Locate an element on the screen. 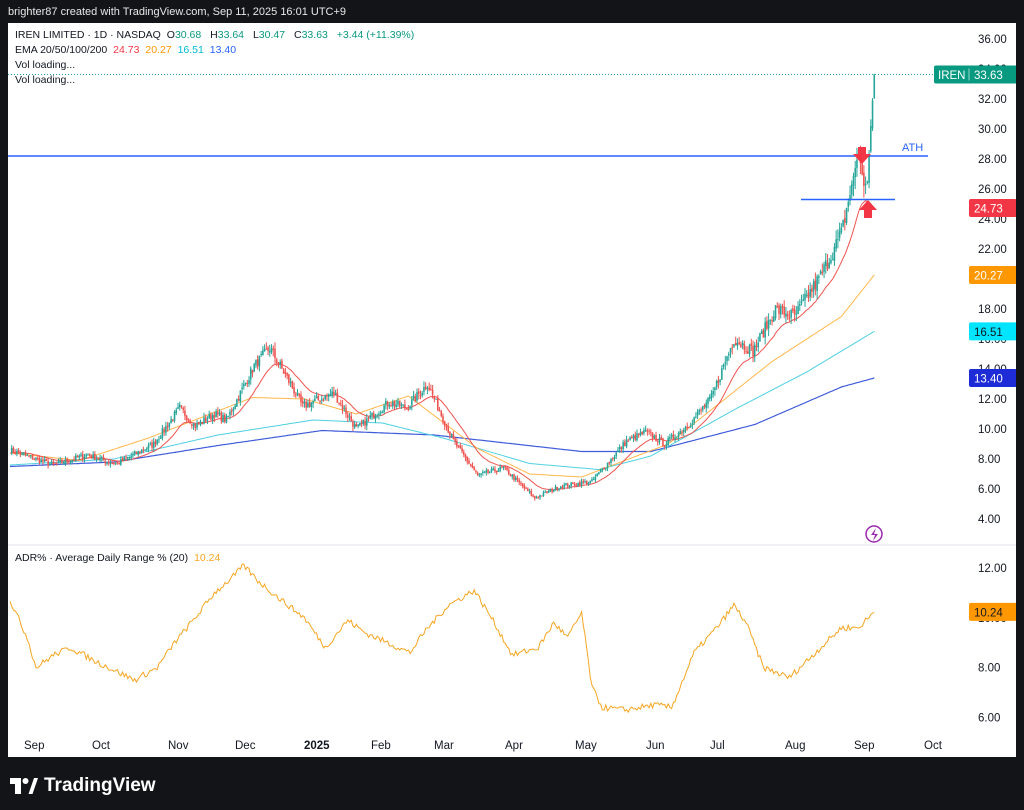 The height and width of the screenshot is (810, 1024). legend-l: L30.47 is located at coordinates (269, 35).